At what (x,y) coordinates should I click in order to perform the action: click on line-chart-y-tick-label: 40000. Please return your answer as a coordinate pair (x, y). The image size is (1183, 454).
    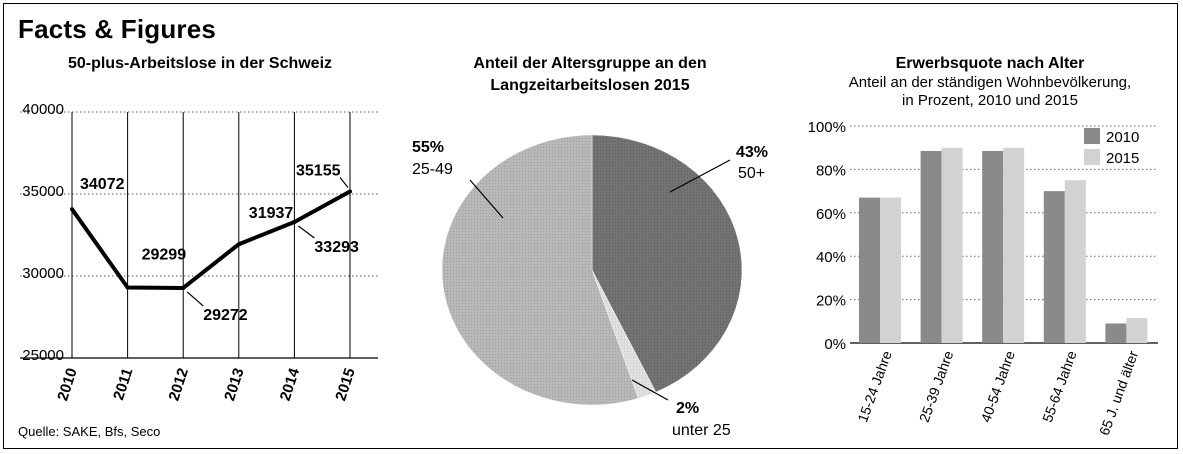
    Looking at the image, I should click on (43, 109).